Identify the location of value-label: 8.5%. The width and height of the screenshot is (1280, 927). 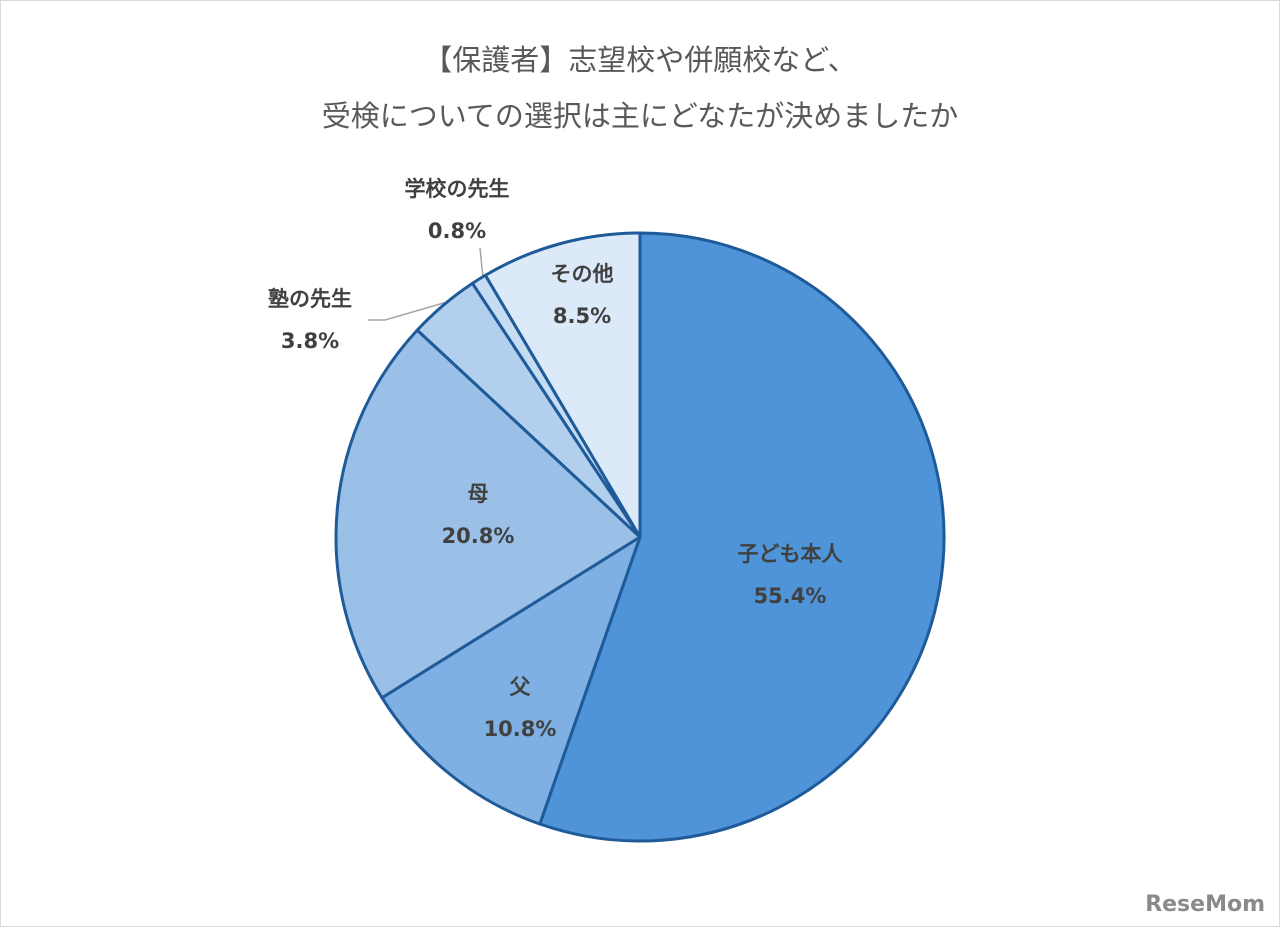
(582, 316).